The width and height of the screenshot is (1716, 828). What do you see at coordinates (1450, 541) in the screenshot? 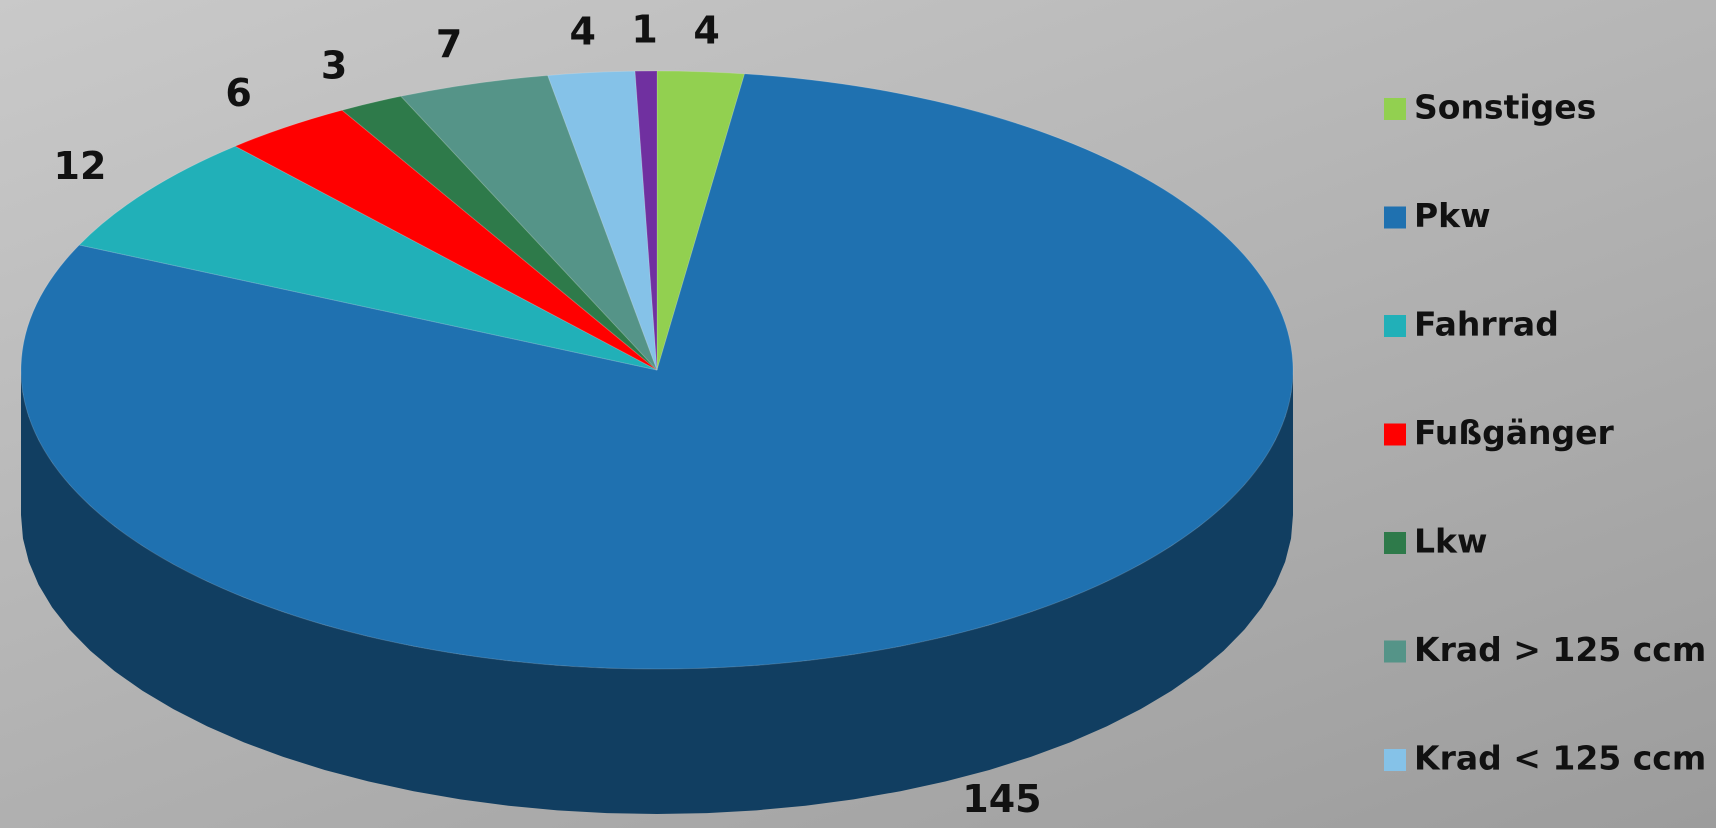
I see `legend-label: Lkw` at bounding box center [1450, 541].